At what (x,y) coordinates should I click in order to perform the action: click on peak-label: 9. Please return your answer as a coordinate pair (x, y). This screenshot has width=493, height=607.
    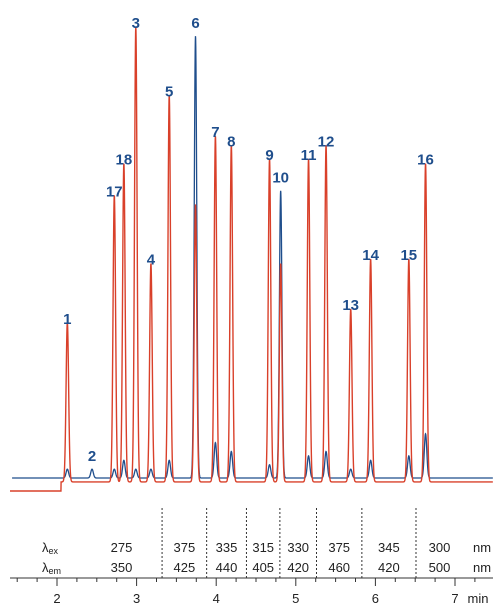
    Looking at the image, I should click on (269, 155).